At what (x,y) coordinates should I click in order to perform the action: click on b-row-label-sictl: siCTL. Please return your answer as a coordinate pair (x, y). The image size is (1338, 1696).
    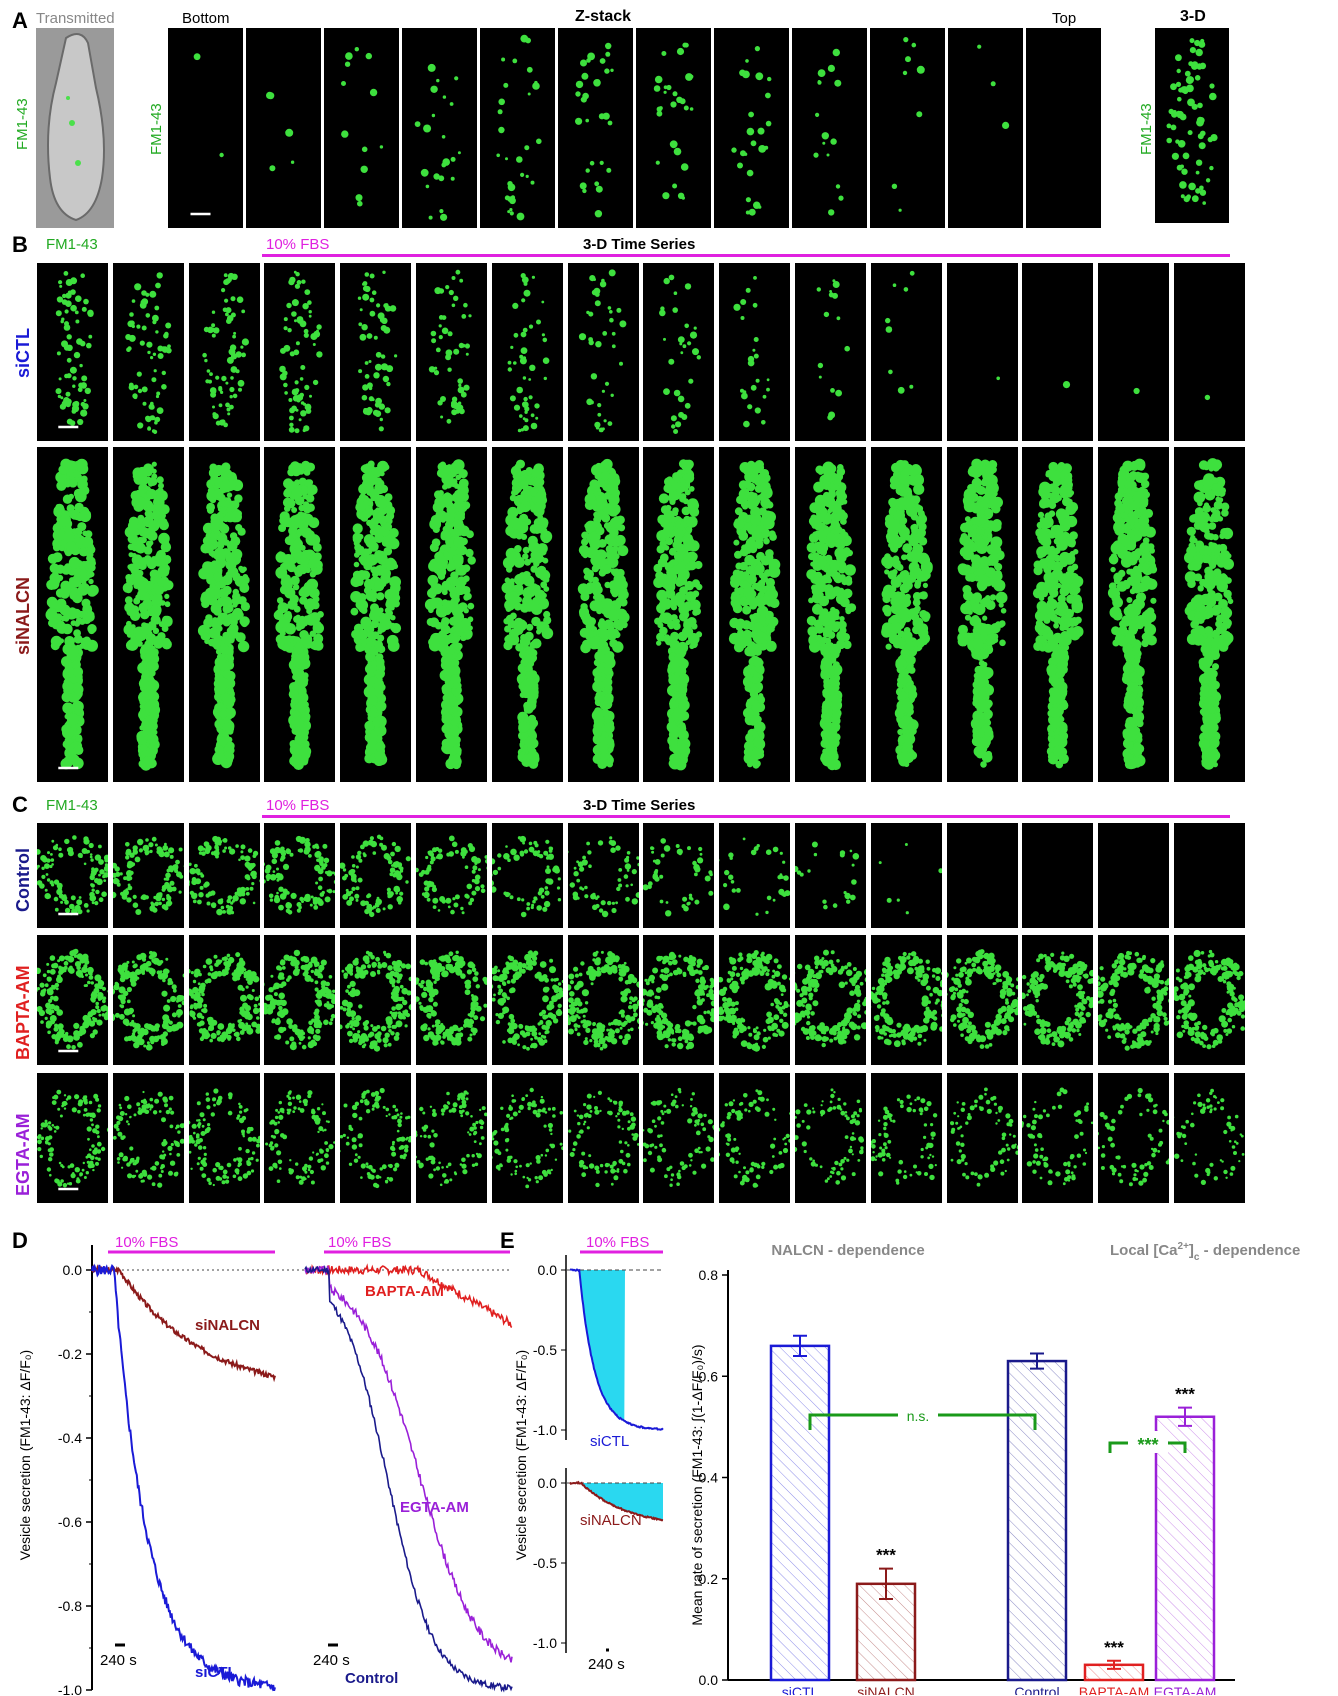
    Looking at the image, I should click on (23, 352).